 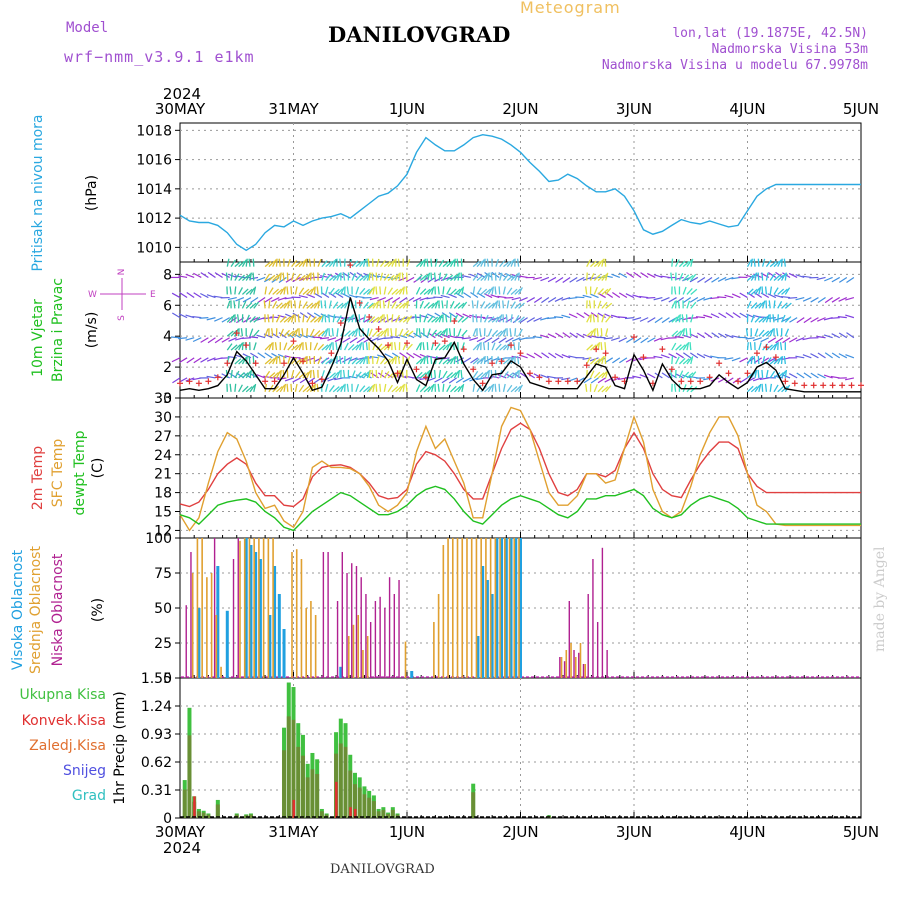 What do you see at coordinates (634, 832) in the screenshot?
I see `time-label-bottom: 3JUN` at bounding box center [634, 832].